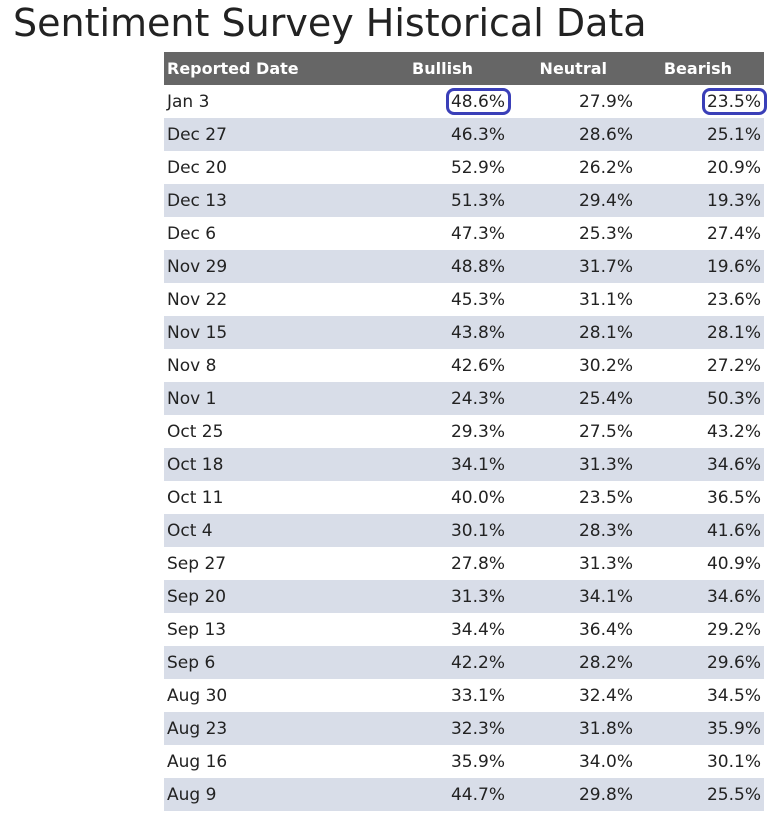  What do you see at coordinates (573, 398) in the screenshot?
I see `cell-neutral: 25.4%` at bounding box center [573, 398].